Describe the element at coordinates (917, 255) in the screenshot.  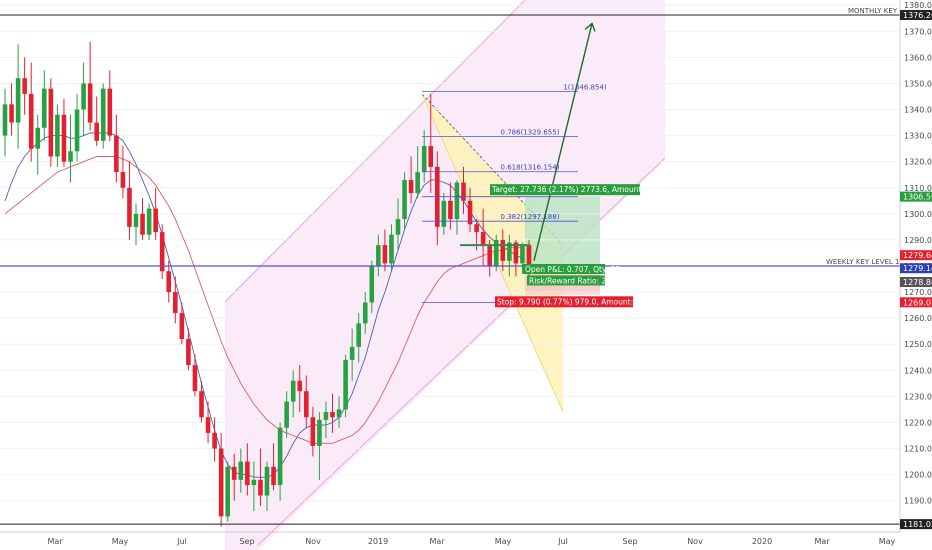
I see `weekly-level-tag: 1279.649` at that location.